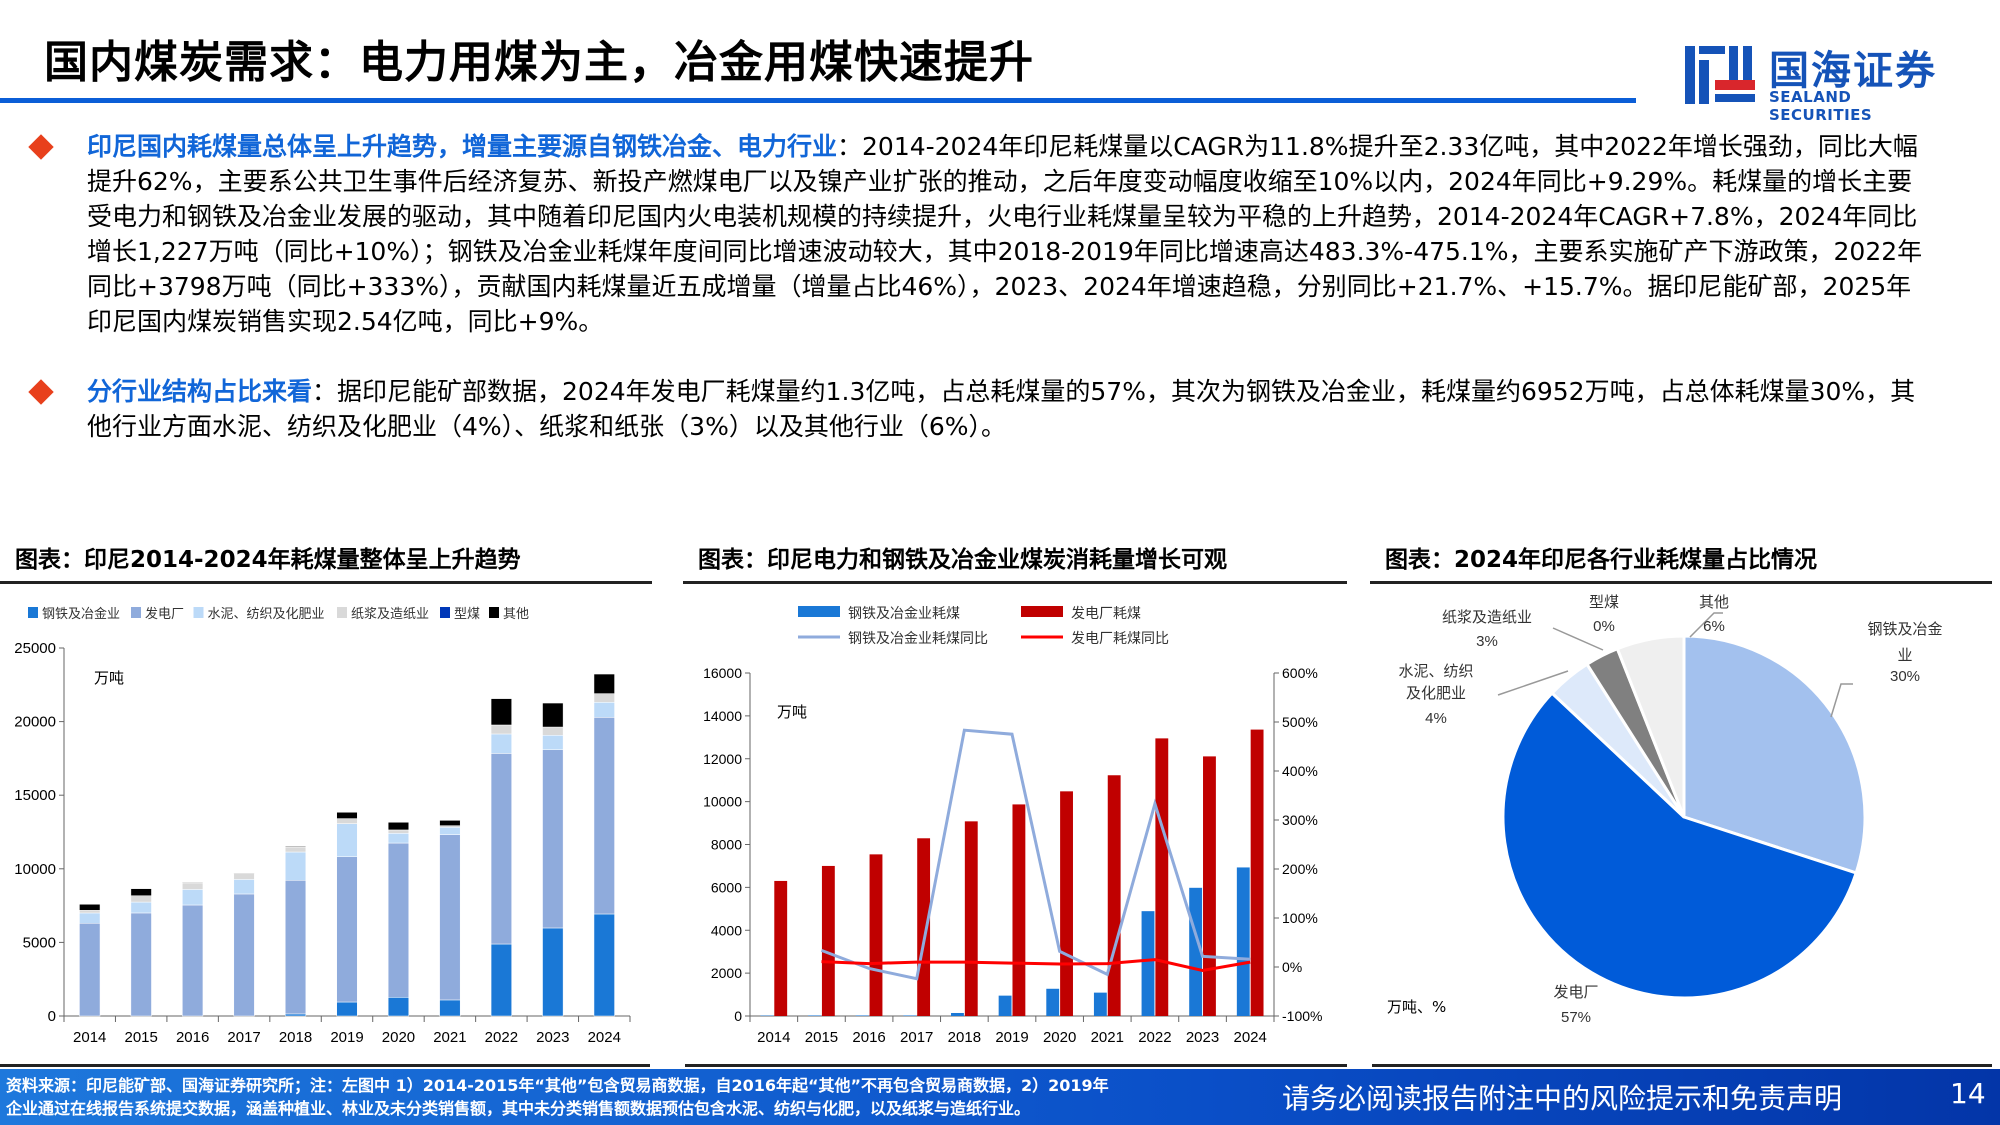 The height and width of the screenshot is (1125, 2000). Describe the element at coordinates (35, 648) in the screenshot. I see `chart1-y-tick-label: 25000` at that location.